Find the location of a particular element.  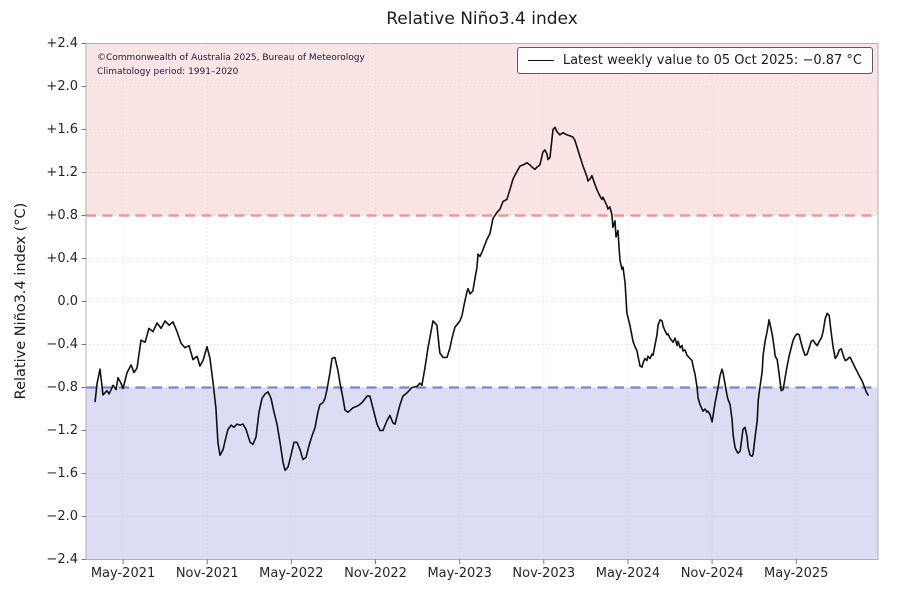

x-tick-label: May-2025 is located at coordinates (796, 573).